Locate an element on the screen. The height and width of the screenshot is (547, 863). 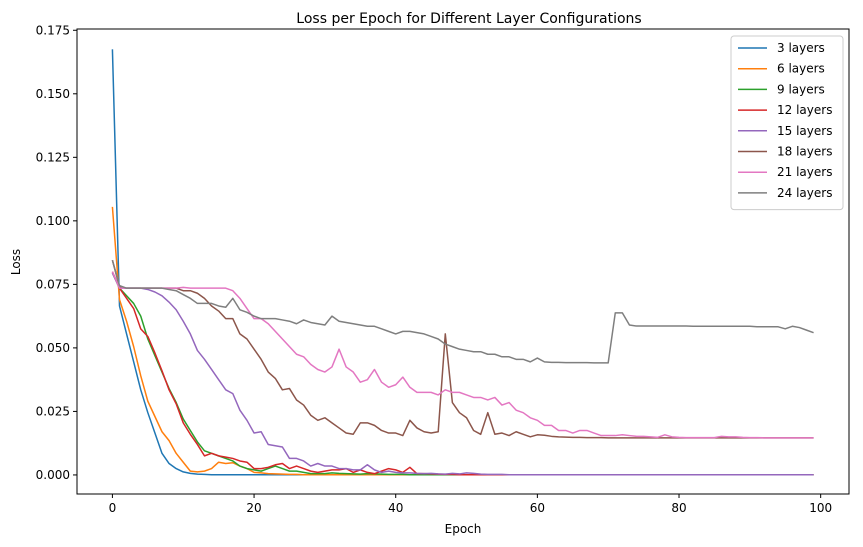
x-tick-label: 60 is located at coordinates (537, 508).